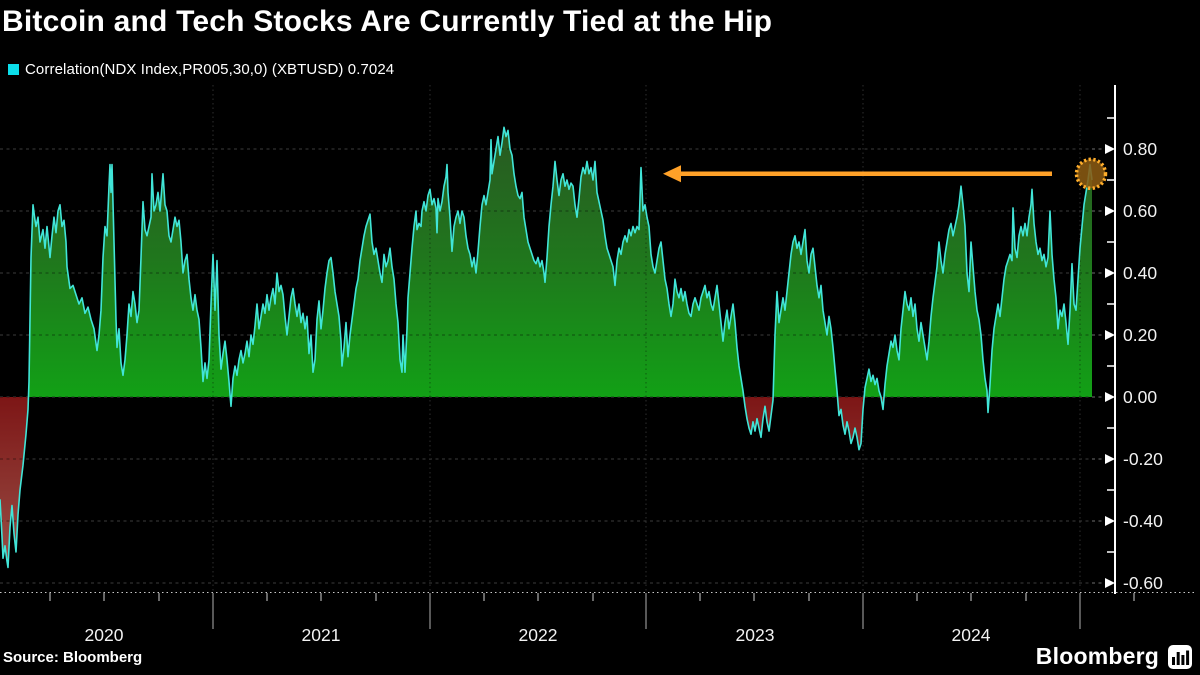 The width and height of the screenshot is (1200, 675). What do you see at coordinates (971, 635) in the screenshot?
I see `x-year-label: 2024` at bounding box center [971, 635].